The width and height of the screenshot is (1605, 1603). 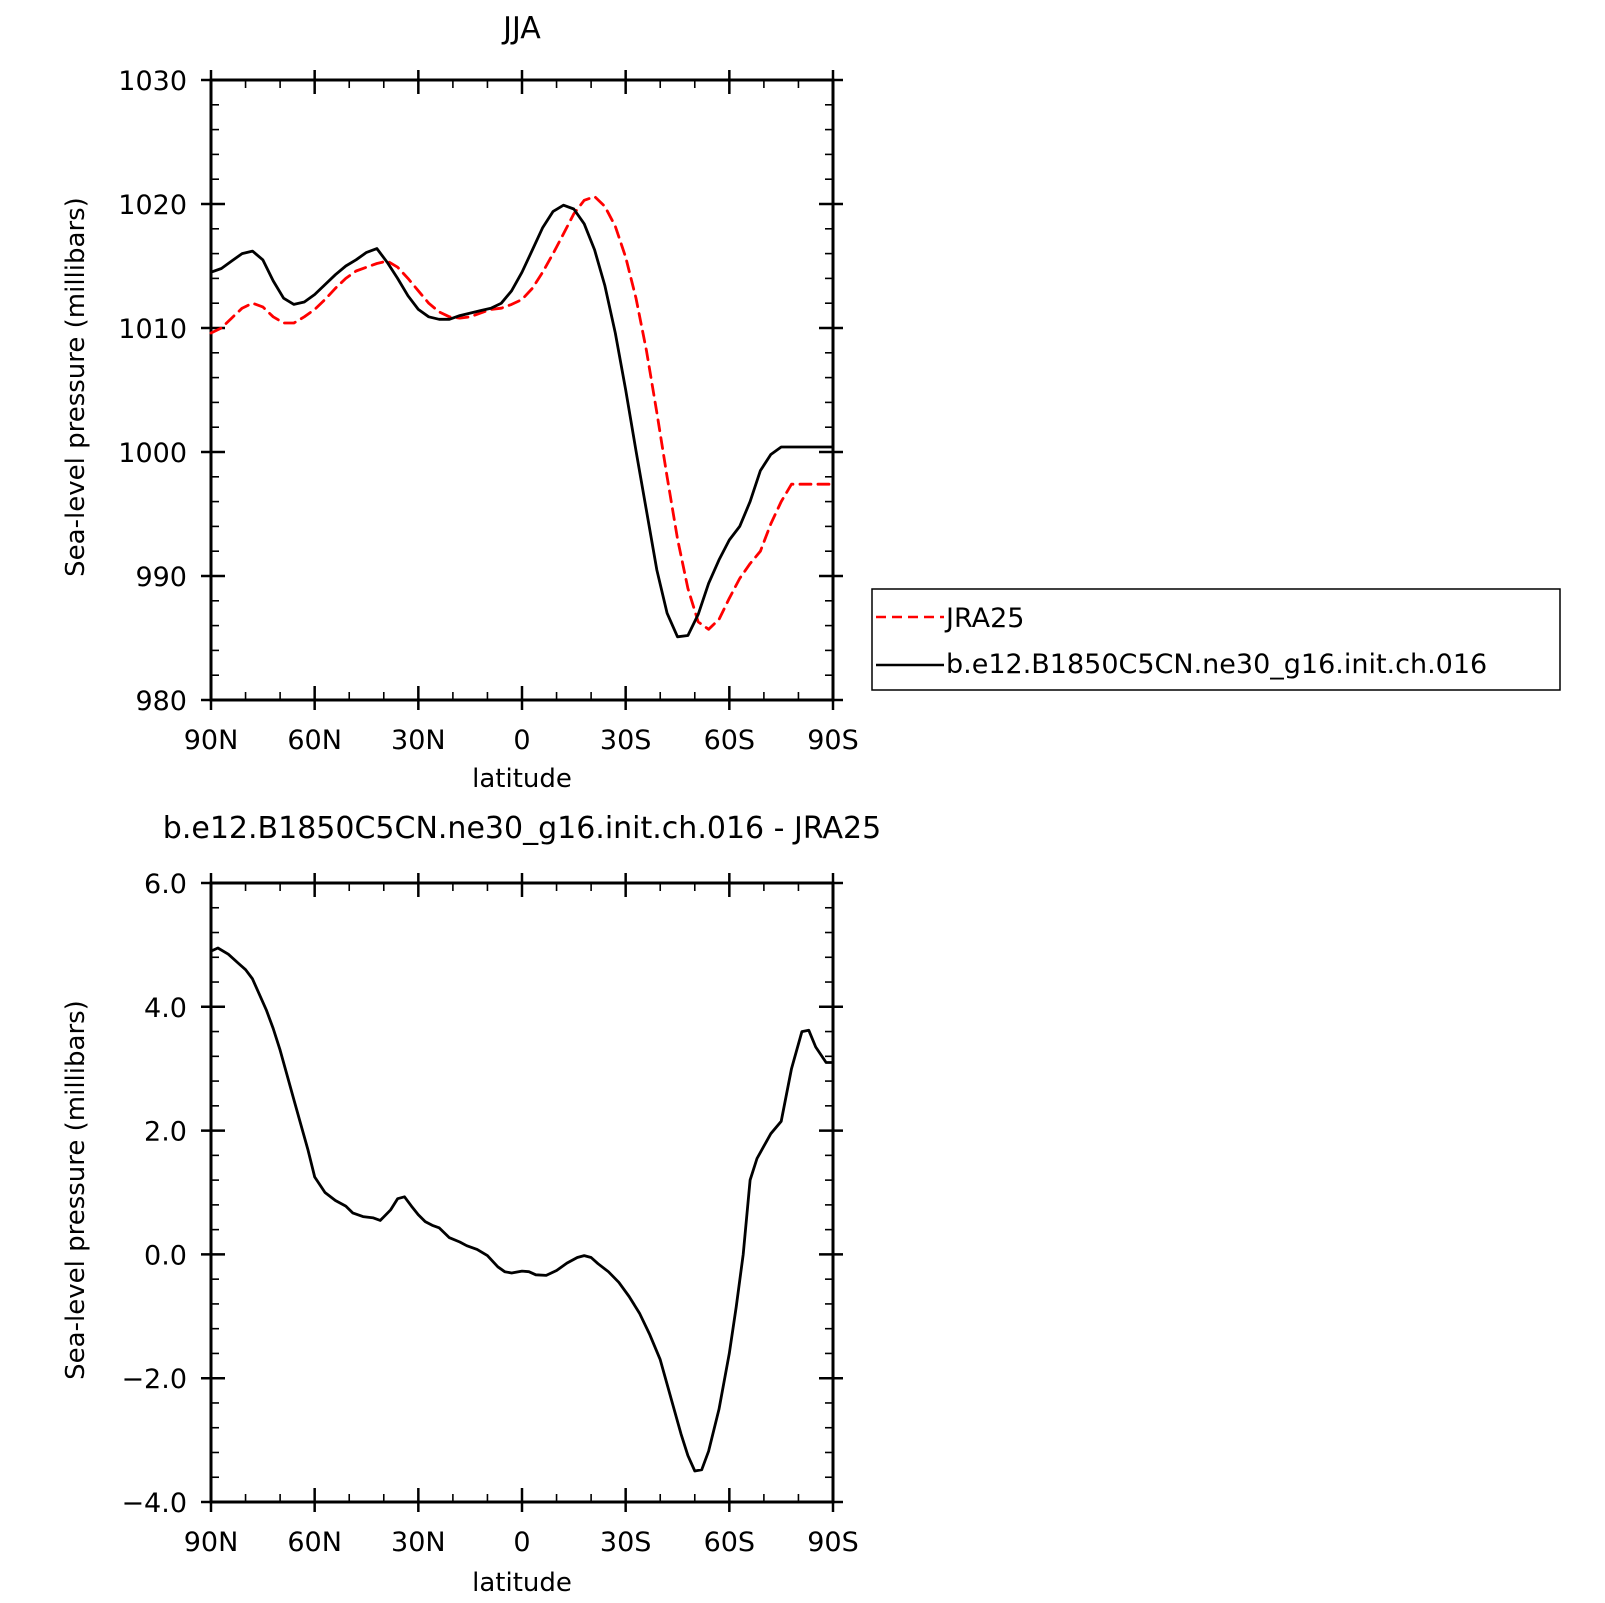 I want to click on y-tick-label: 2.0, so click(x=165, y=1132).